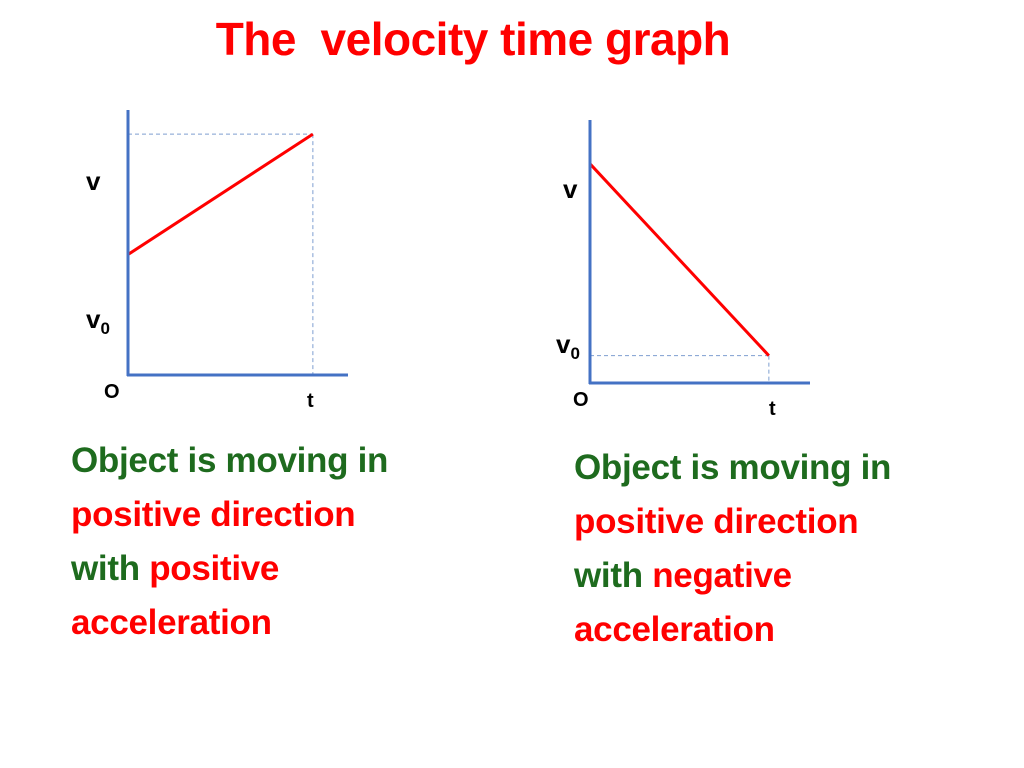 The image size is (1024, 768). What do you see at coordinates (473, 39) in the screenshot?
I see `slide-title: The velocity time graph` at bounding box center [473, 39].